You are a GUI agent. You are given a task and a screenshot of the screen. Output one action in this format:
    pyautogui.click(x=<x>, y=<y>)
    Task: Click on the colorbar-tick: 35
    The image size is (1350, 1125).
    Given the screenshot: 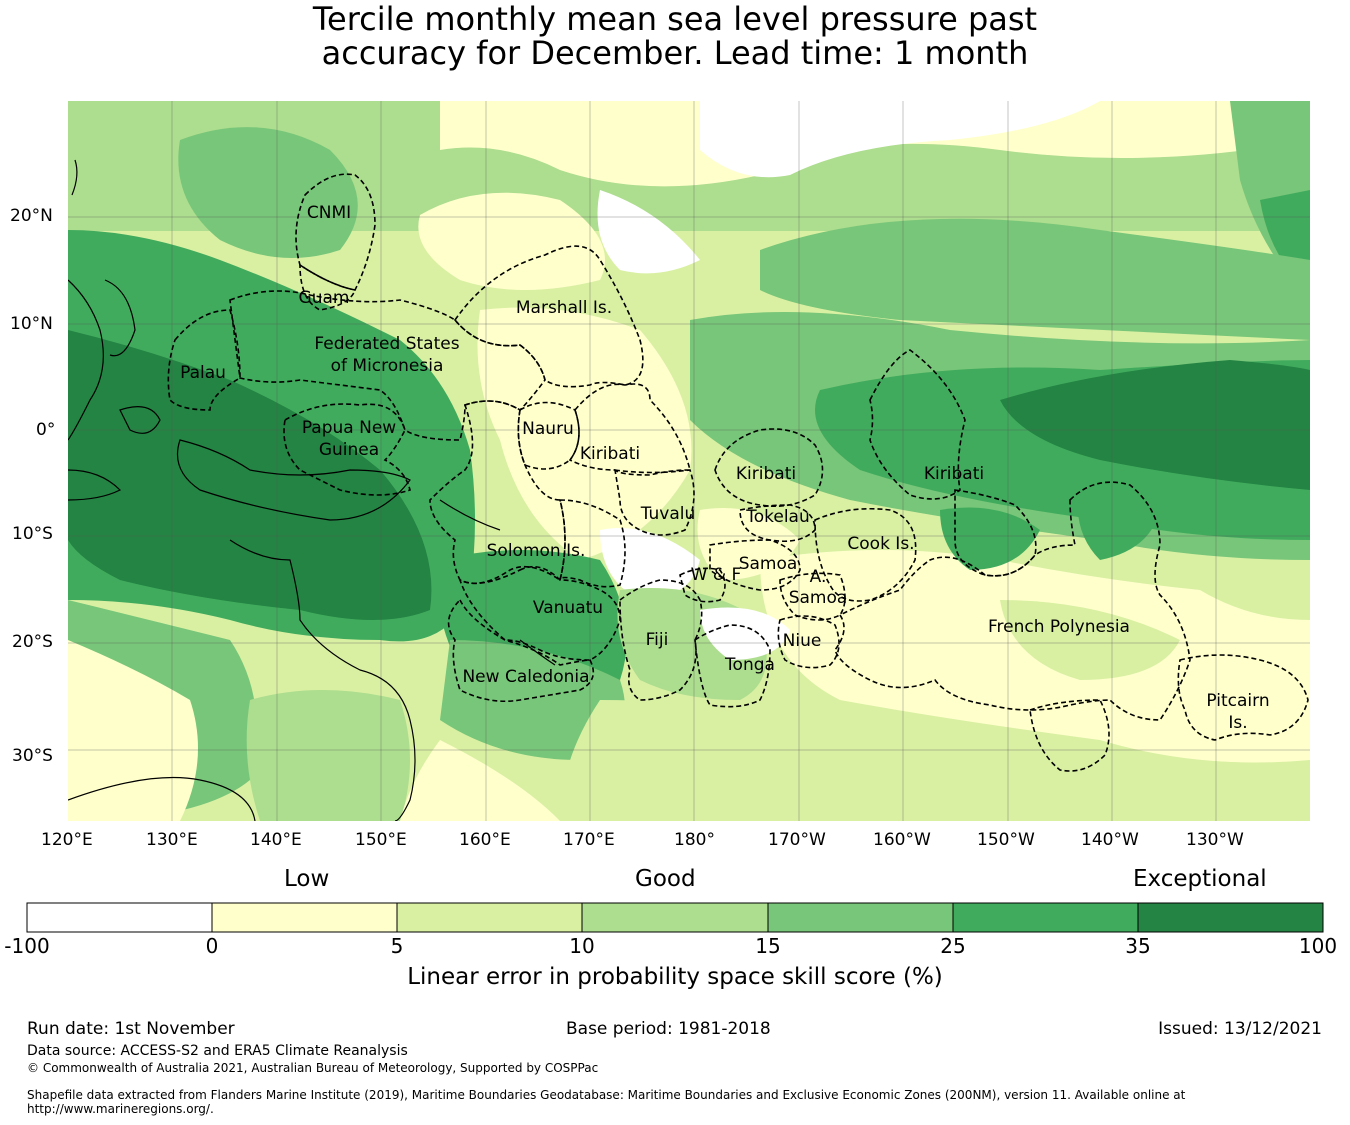 What is the action you would take?
    pyautogui.click(x=1138, y=946)
    